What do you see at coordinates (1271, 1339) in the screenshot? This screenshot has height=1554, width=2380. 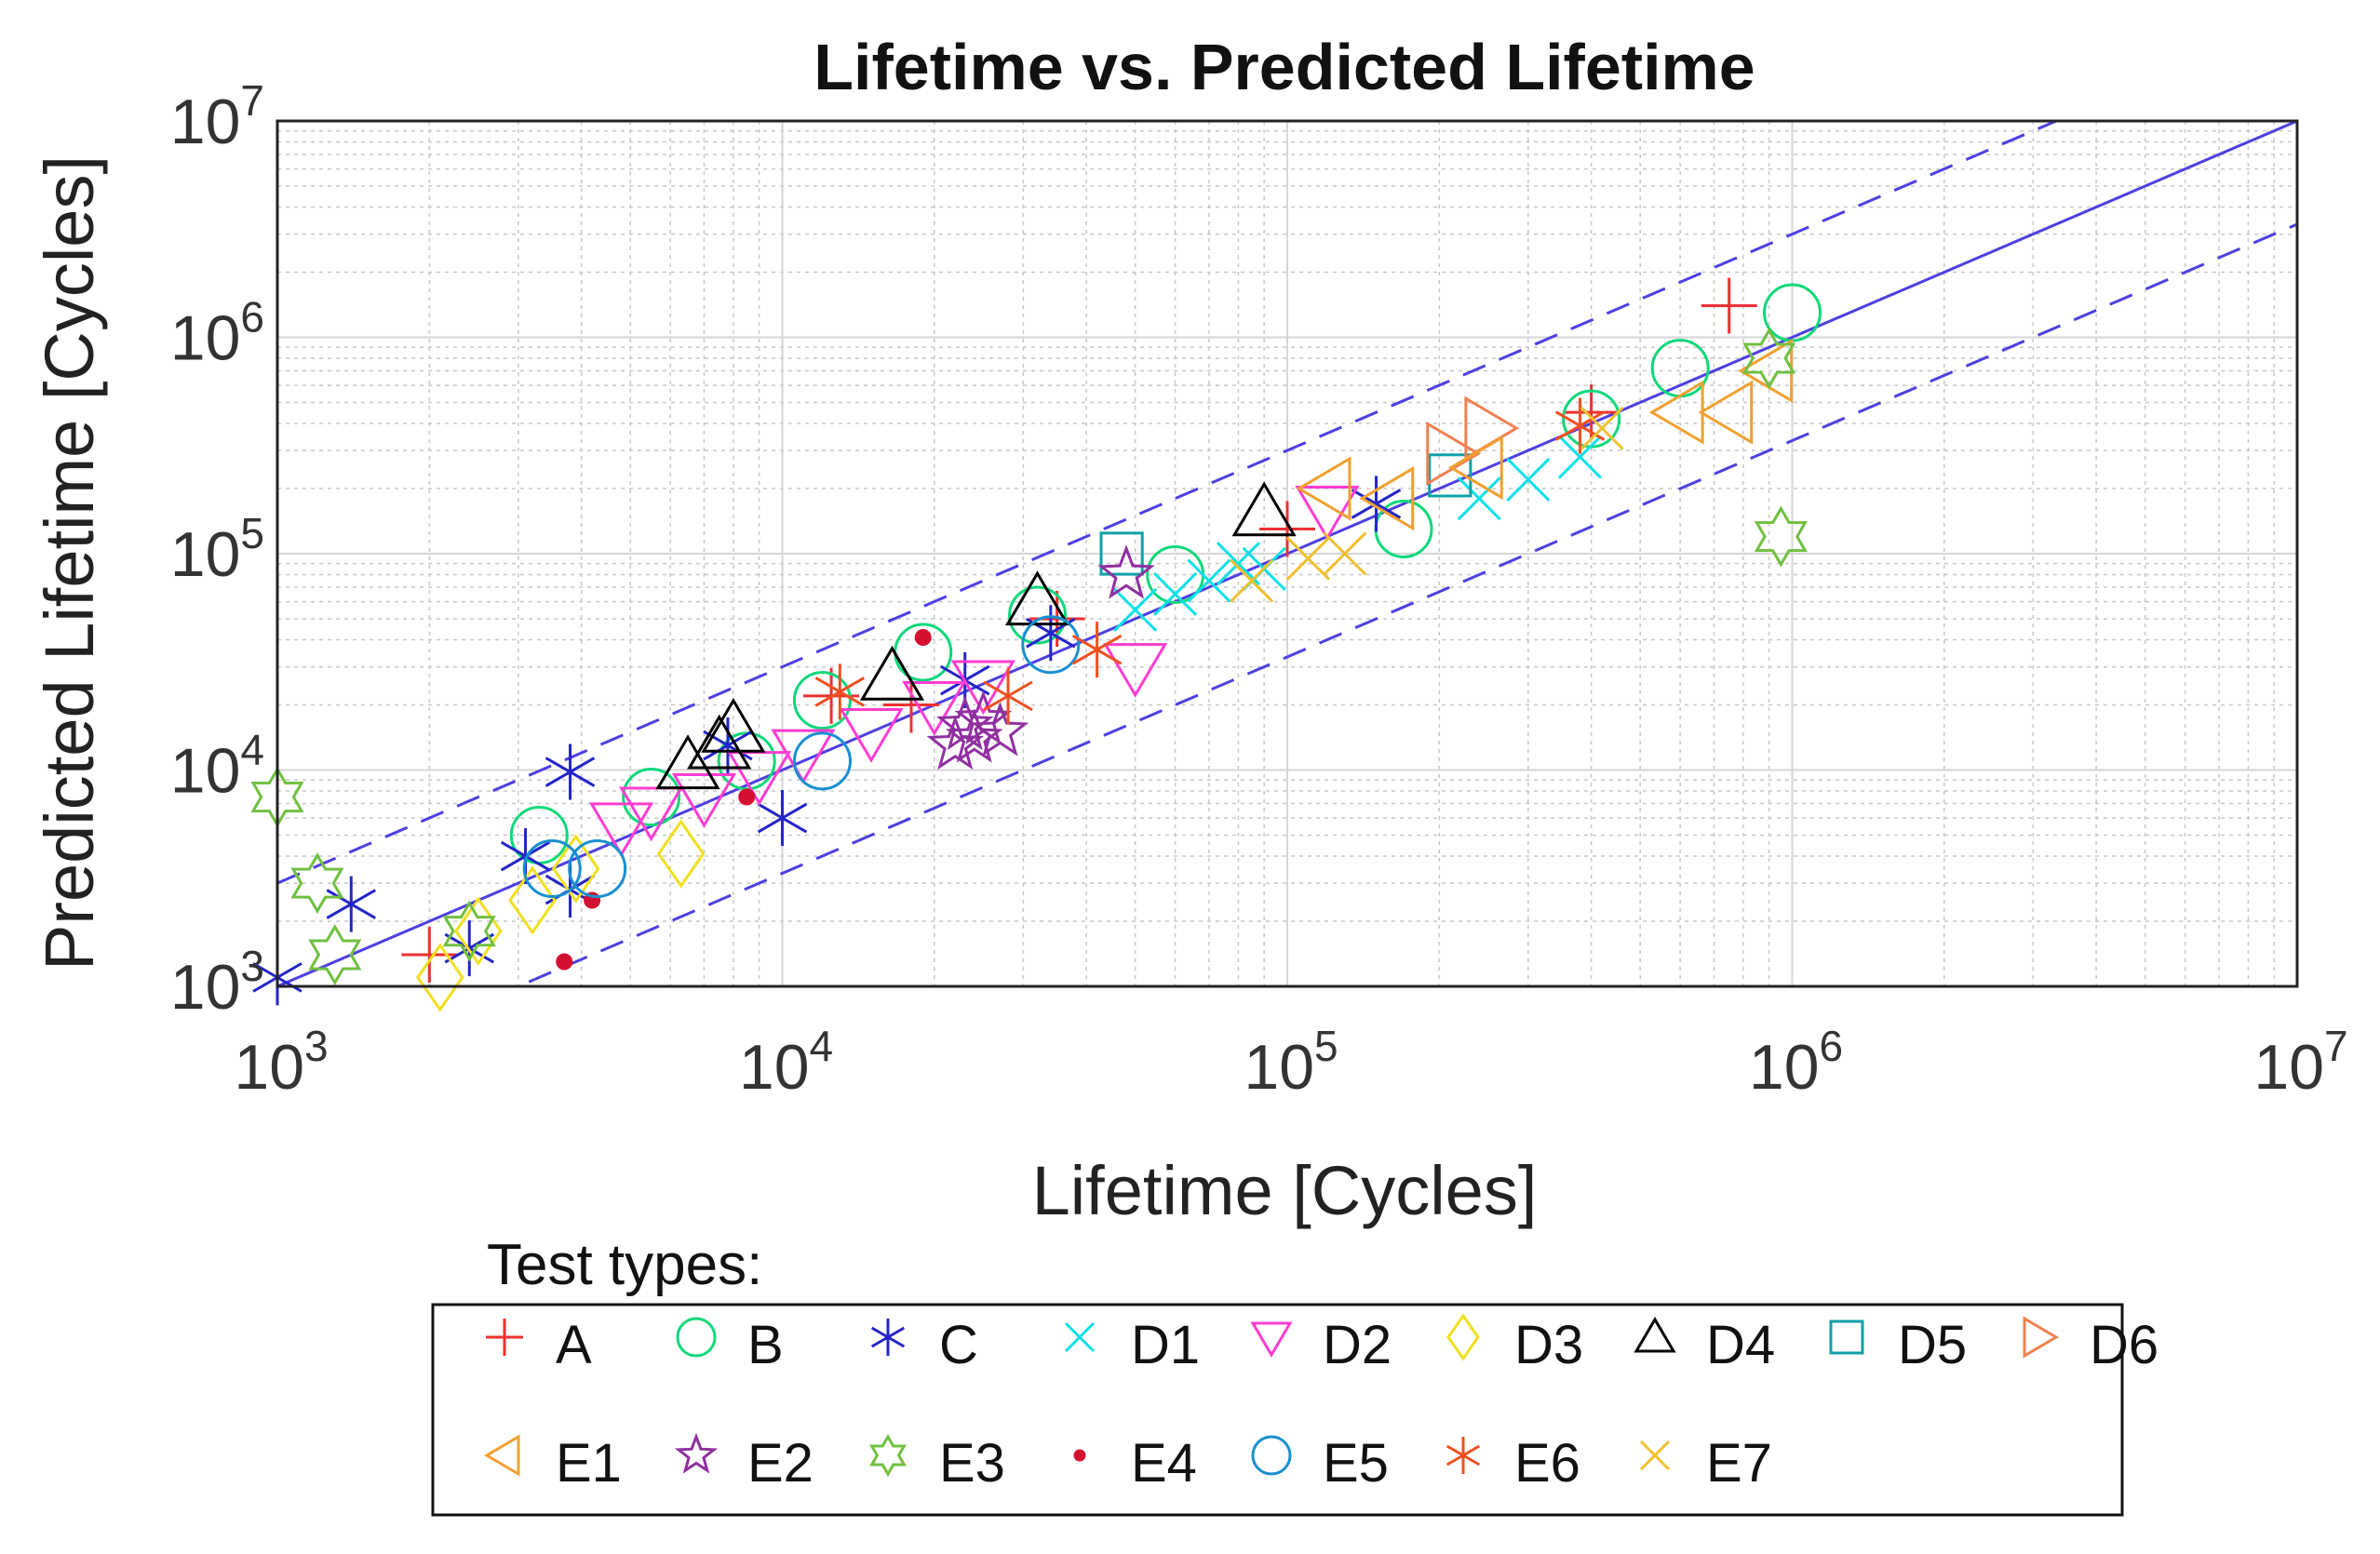 I see `legend-marker-D2` at bounding box center [1271, 1339].